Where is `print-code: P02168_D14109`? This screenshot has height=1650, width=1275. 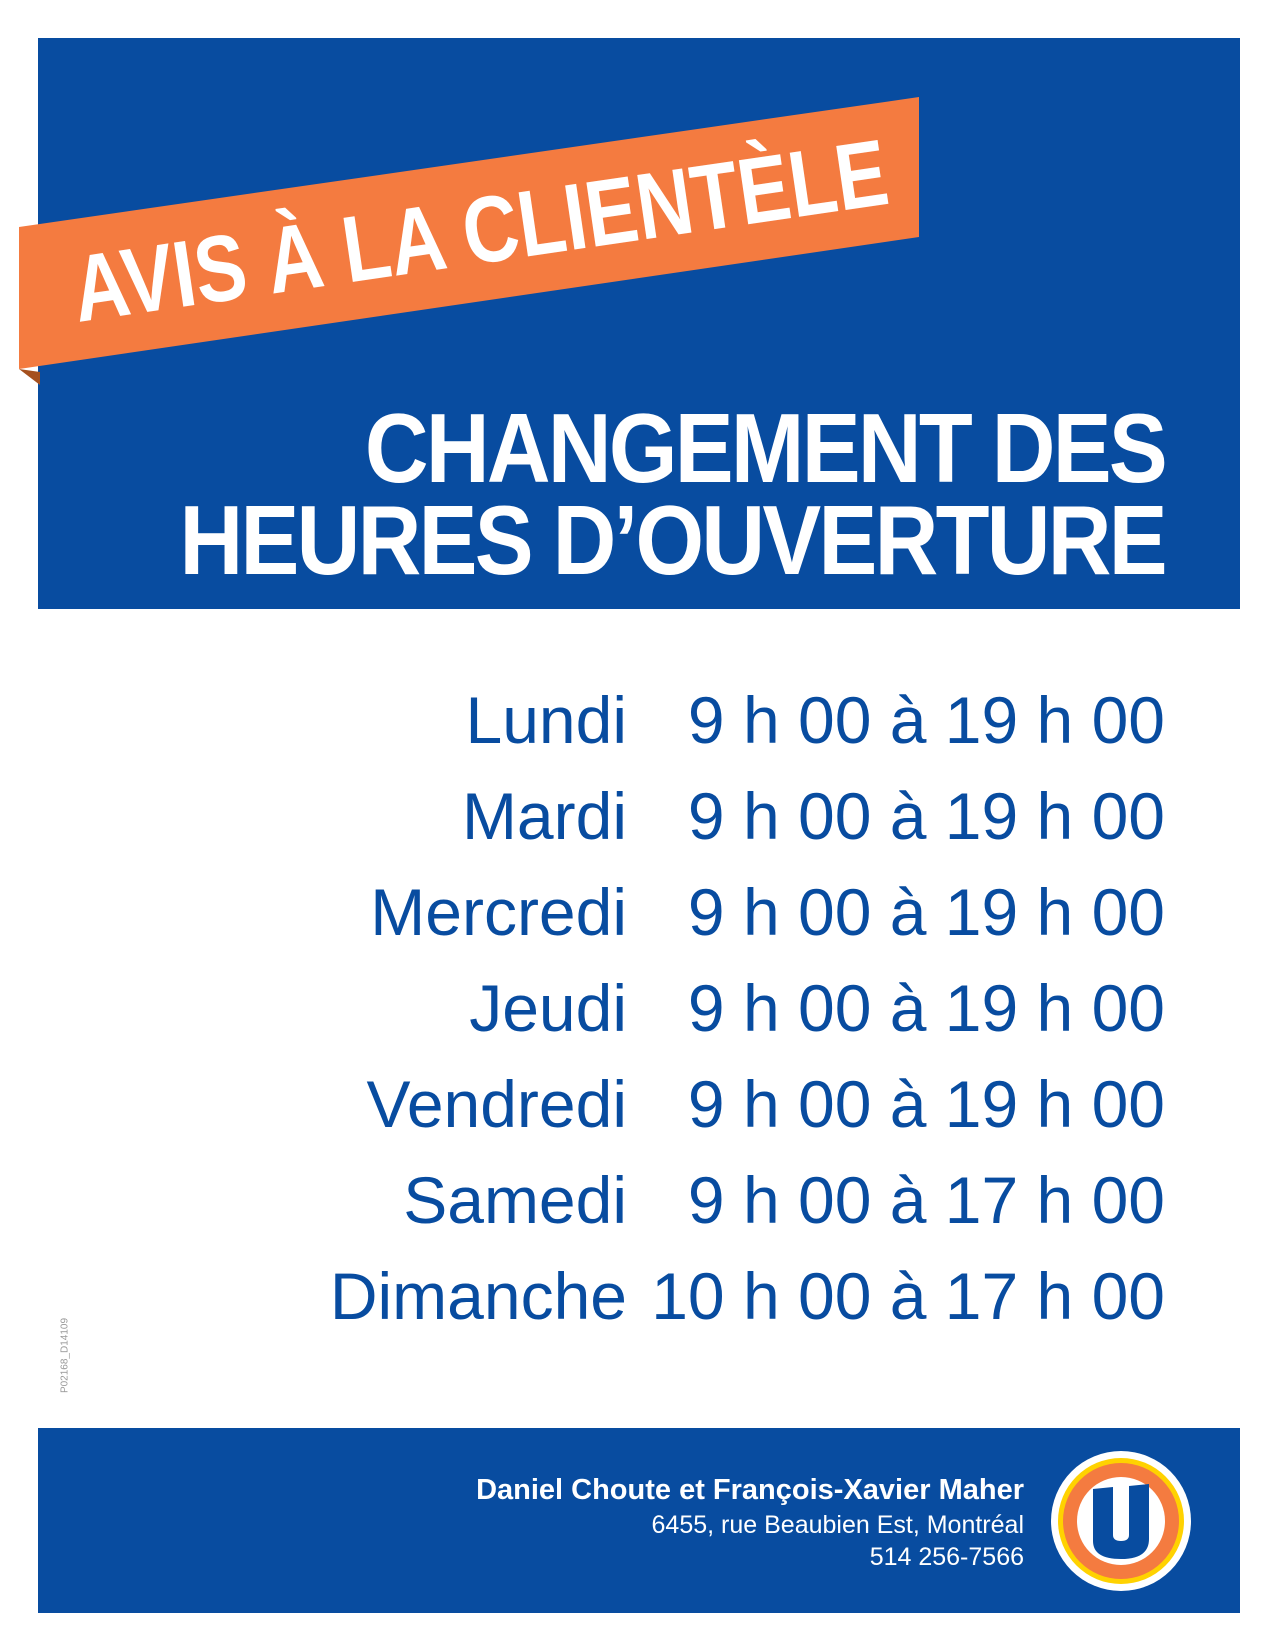 print-code: P02168_D14109 is located at coordinates (65, 1355).